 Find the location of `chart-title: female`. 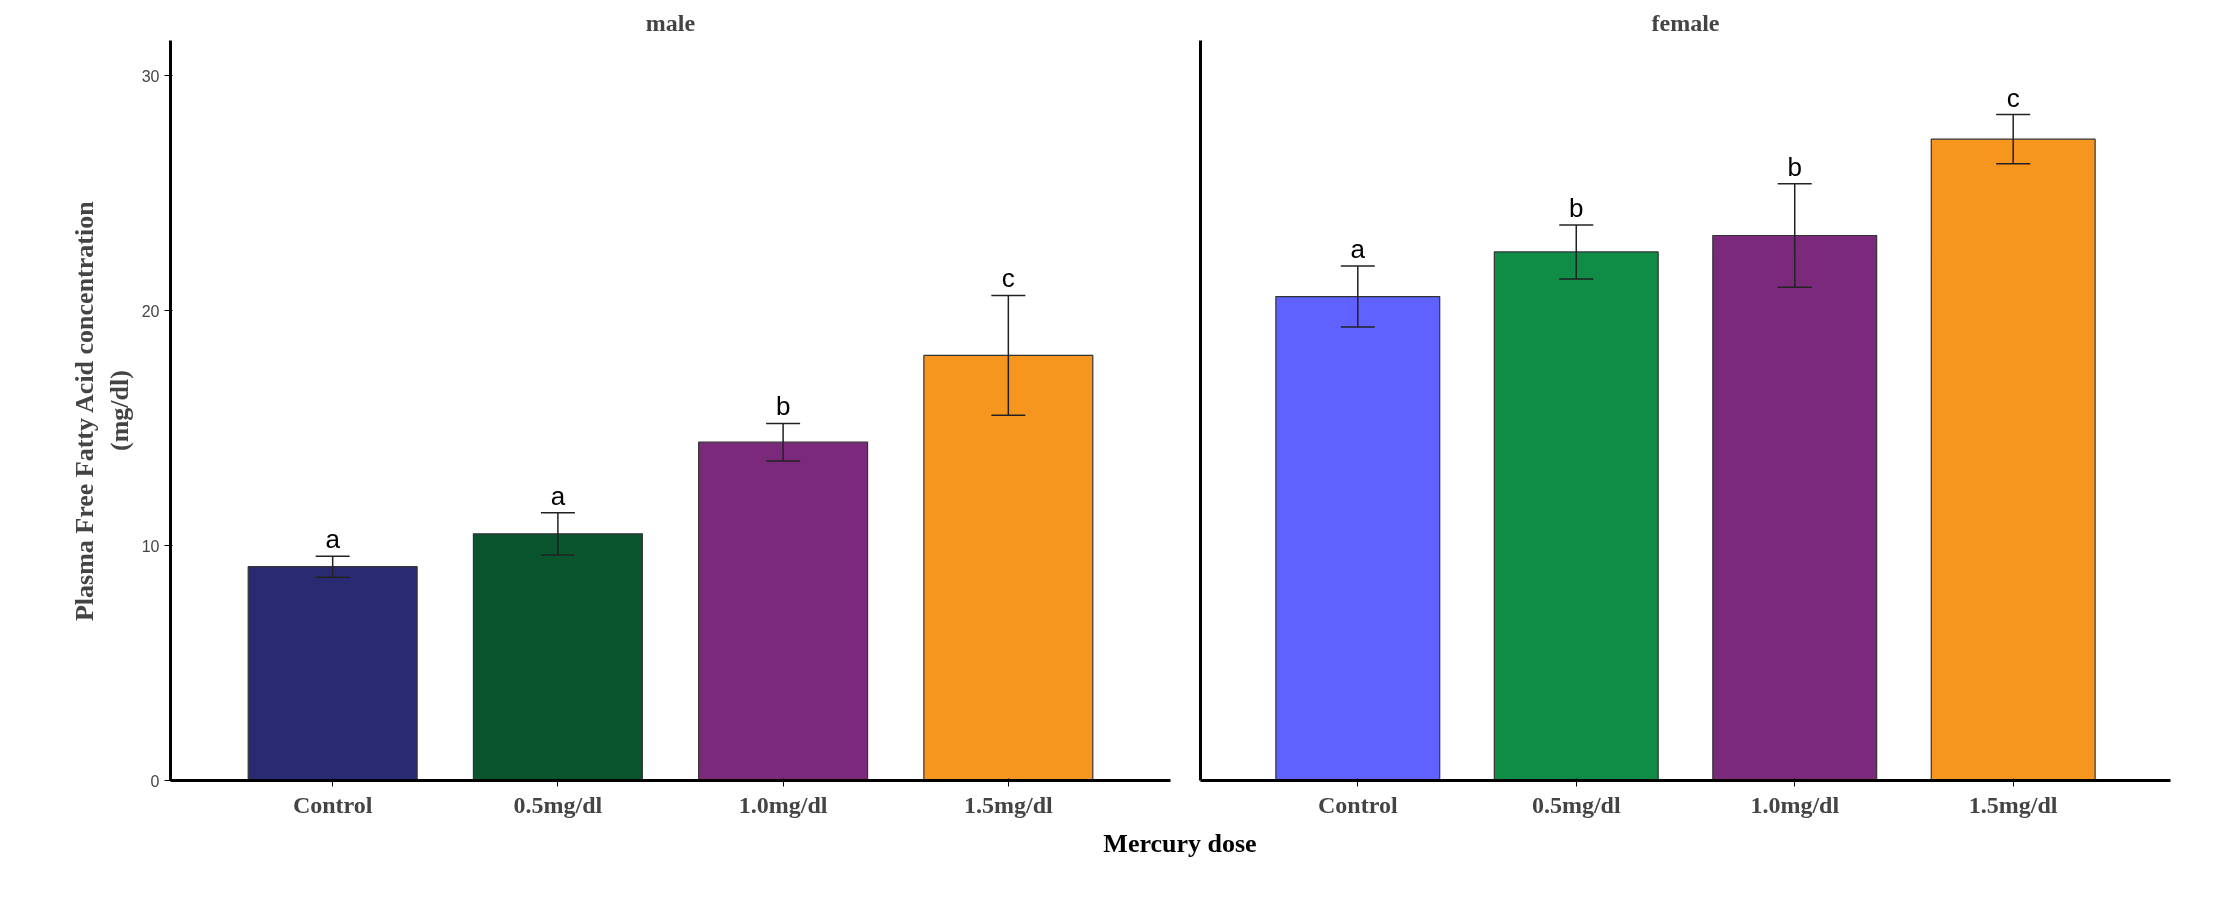

chart-title: female is located at coordinates (1685, 22).